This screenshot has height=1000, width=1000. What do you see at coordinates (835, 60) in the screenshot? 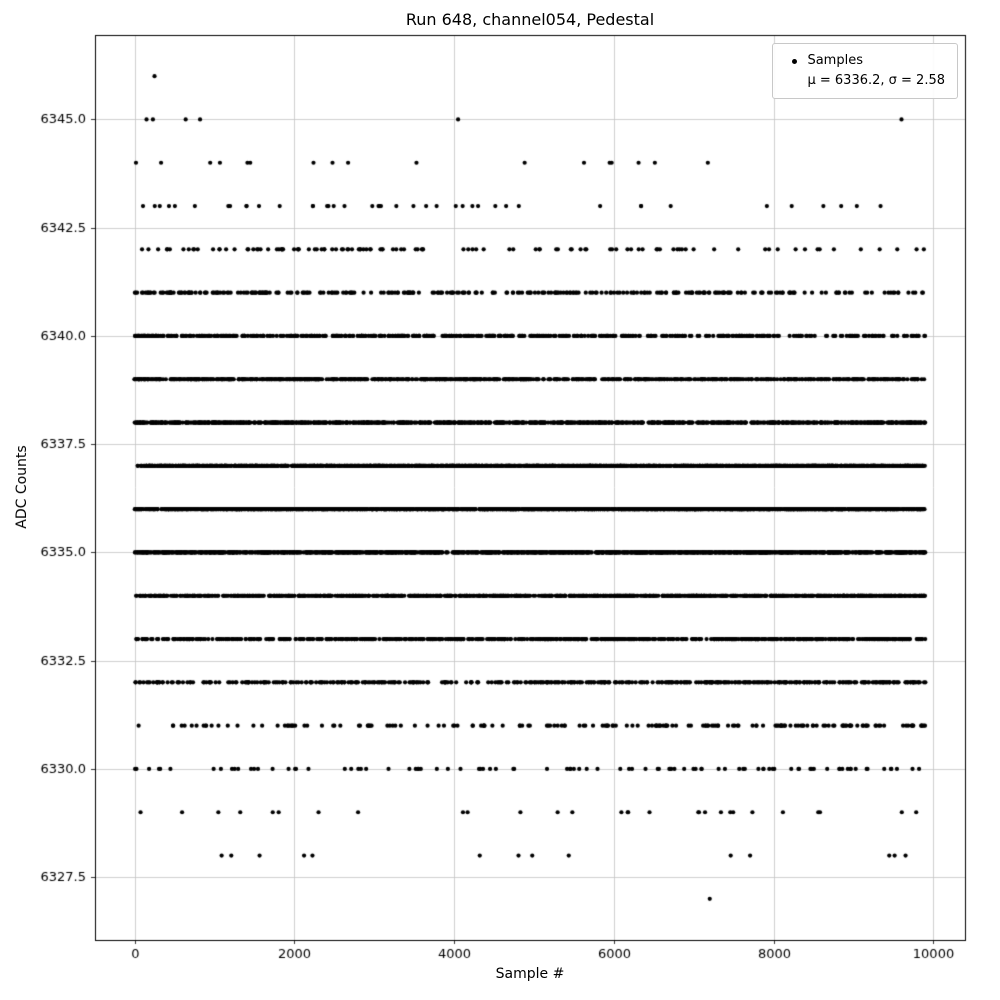
I see `legend-samples-label: Samples` at bounding box center [835, 60].